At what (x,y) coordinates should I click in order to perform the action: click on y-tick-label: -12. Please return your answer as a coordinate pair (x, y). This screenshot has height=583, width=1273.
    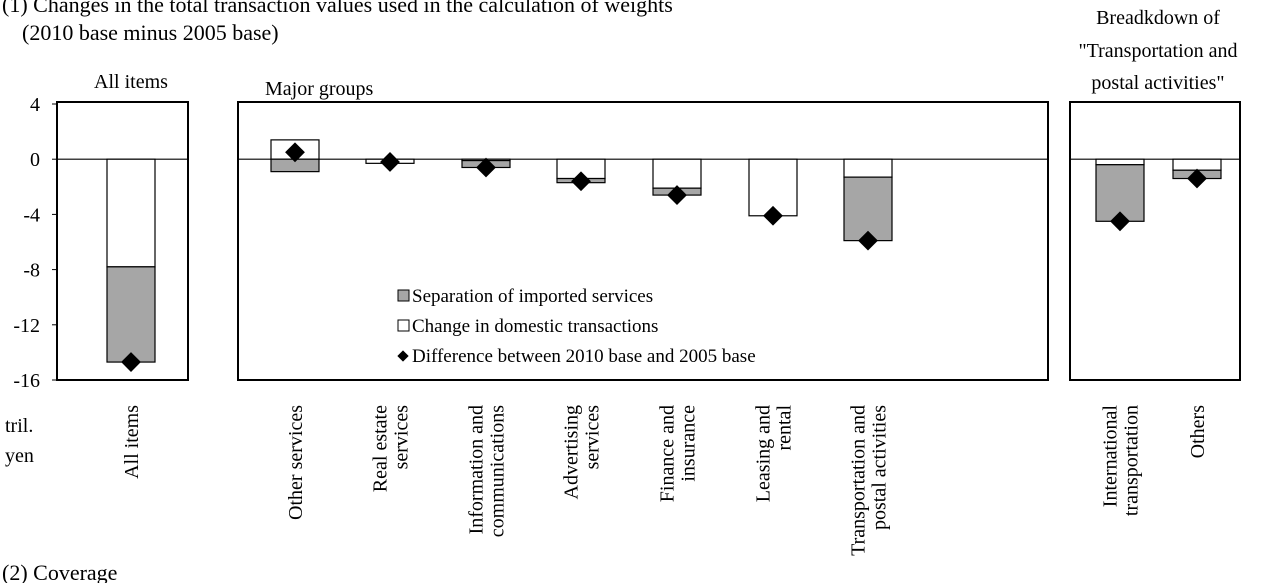
    Looking at the image, I should click on (26, 326).